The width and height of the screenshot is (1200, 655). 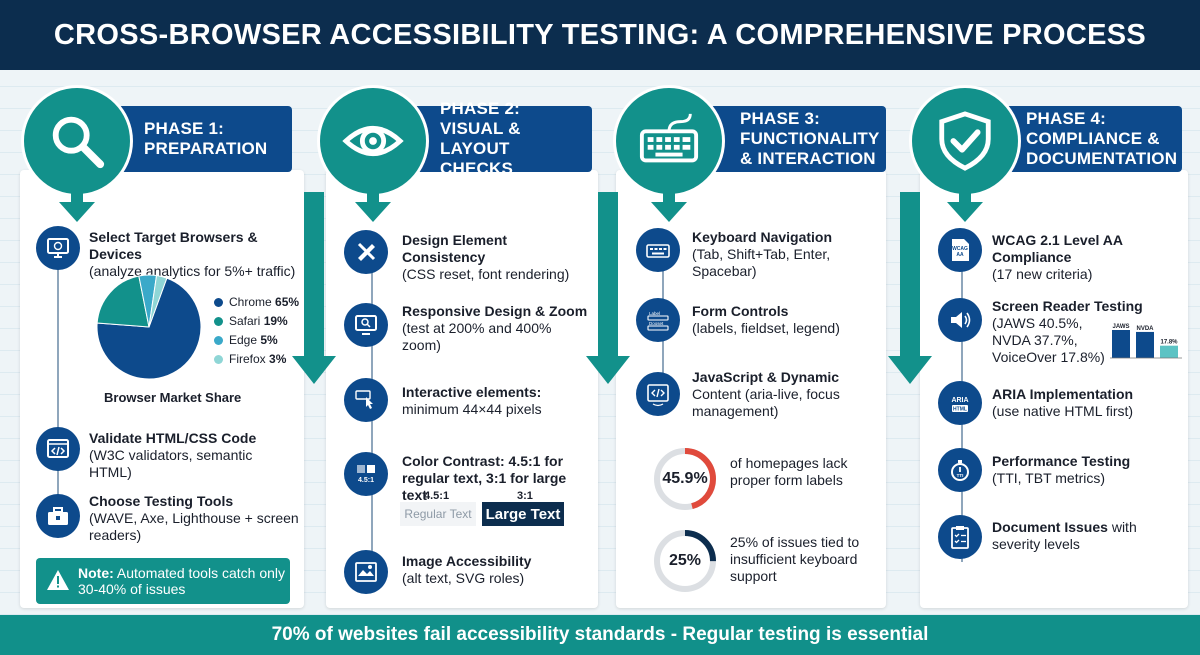 I want to click on bar-label: JAWS, so click(x=1120, y=327).